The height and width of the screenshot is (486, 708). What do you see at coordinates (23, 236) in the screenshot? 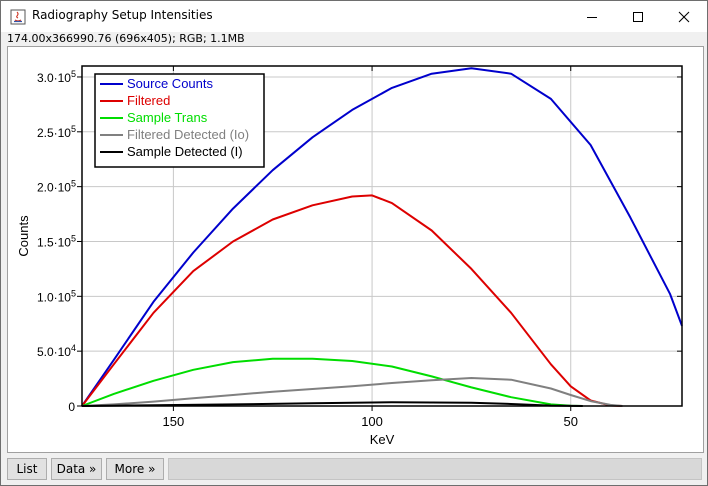
I see `y-axis-label: Counts` at bounding box center [23, 236].